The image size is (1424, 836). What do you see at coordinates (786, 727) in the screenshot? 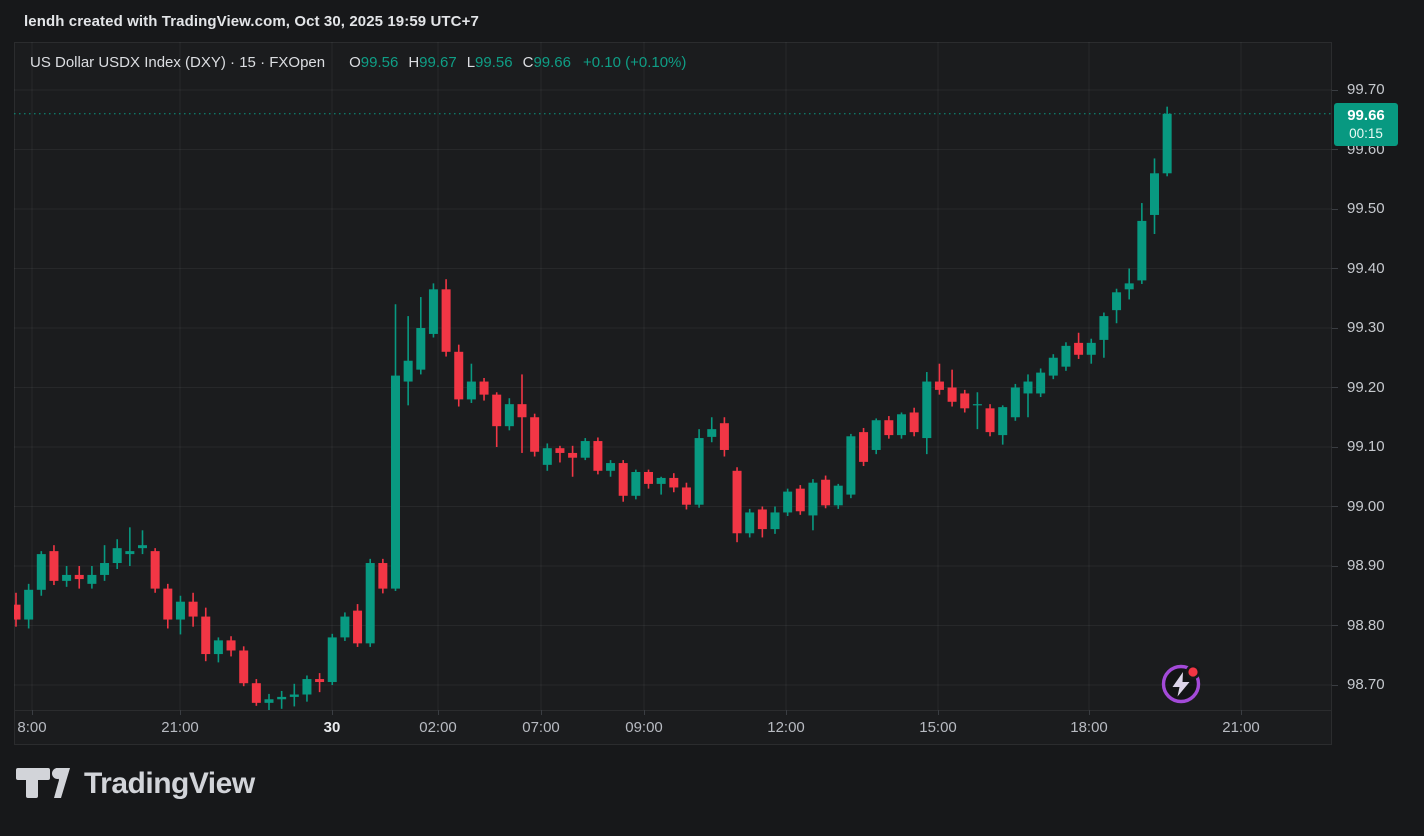
I see `time-axis-label: 12:00` at bounding box center [786, 727].